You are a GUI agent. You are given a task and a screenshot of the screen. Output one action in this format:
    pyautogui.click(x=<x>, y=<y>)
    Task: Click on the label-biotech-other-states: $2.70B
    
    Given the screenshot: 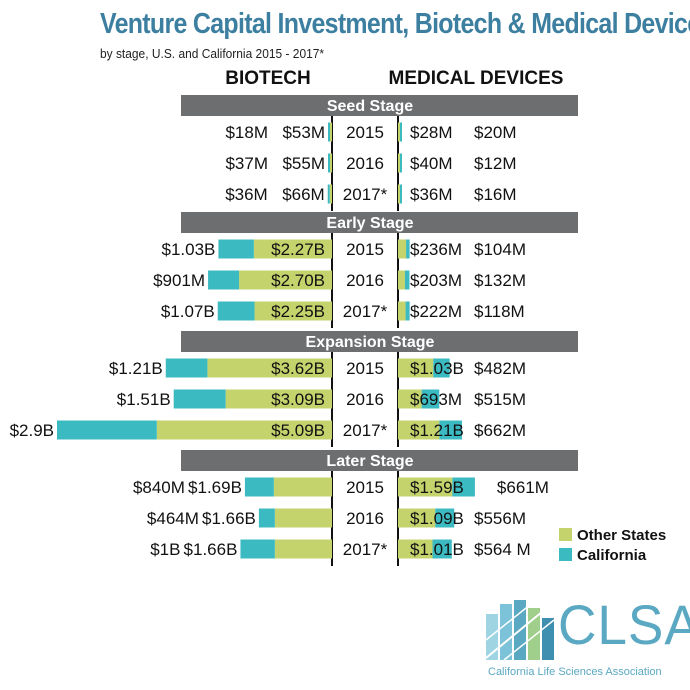 What is the action you would take?
    pyautogui.click(x=298, y=280)
    